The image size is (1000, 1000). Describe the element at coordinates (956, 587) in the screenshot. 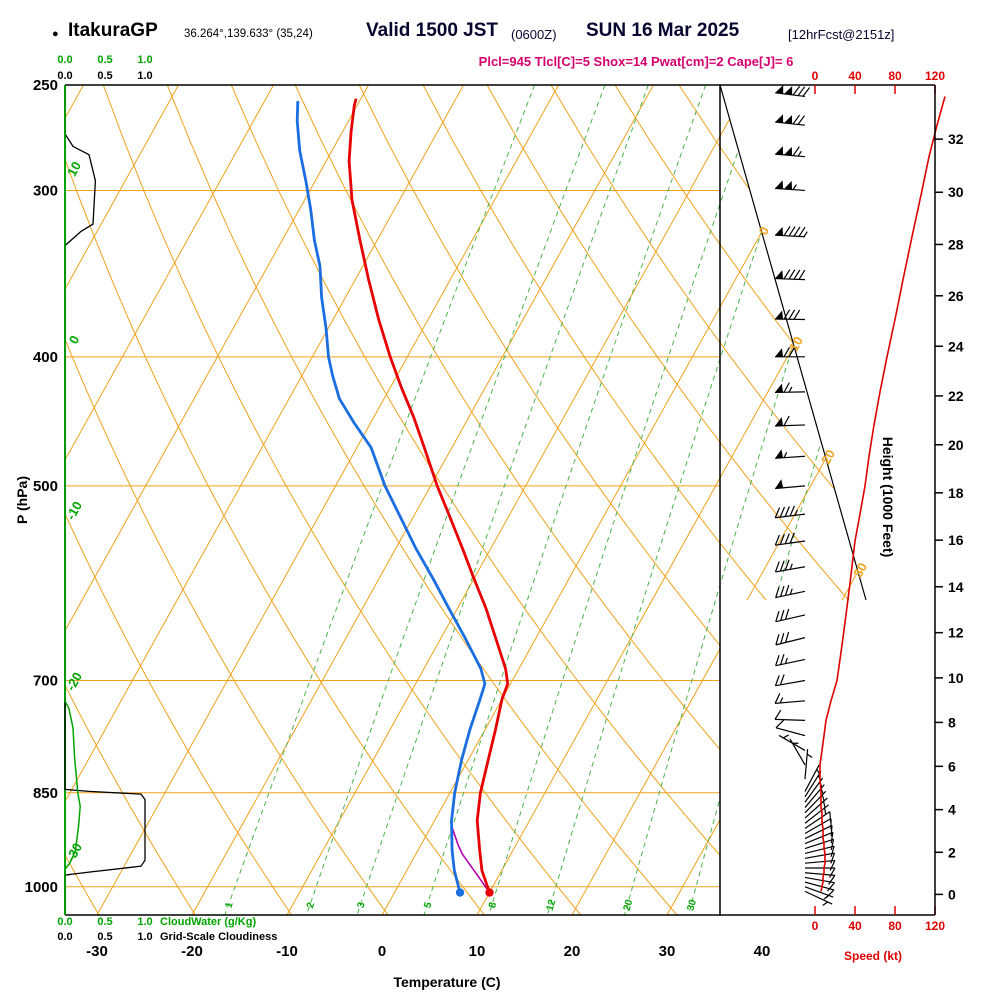

I see `height-tick-label: 14` at that location.